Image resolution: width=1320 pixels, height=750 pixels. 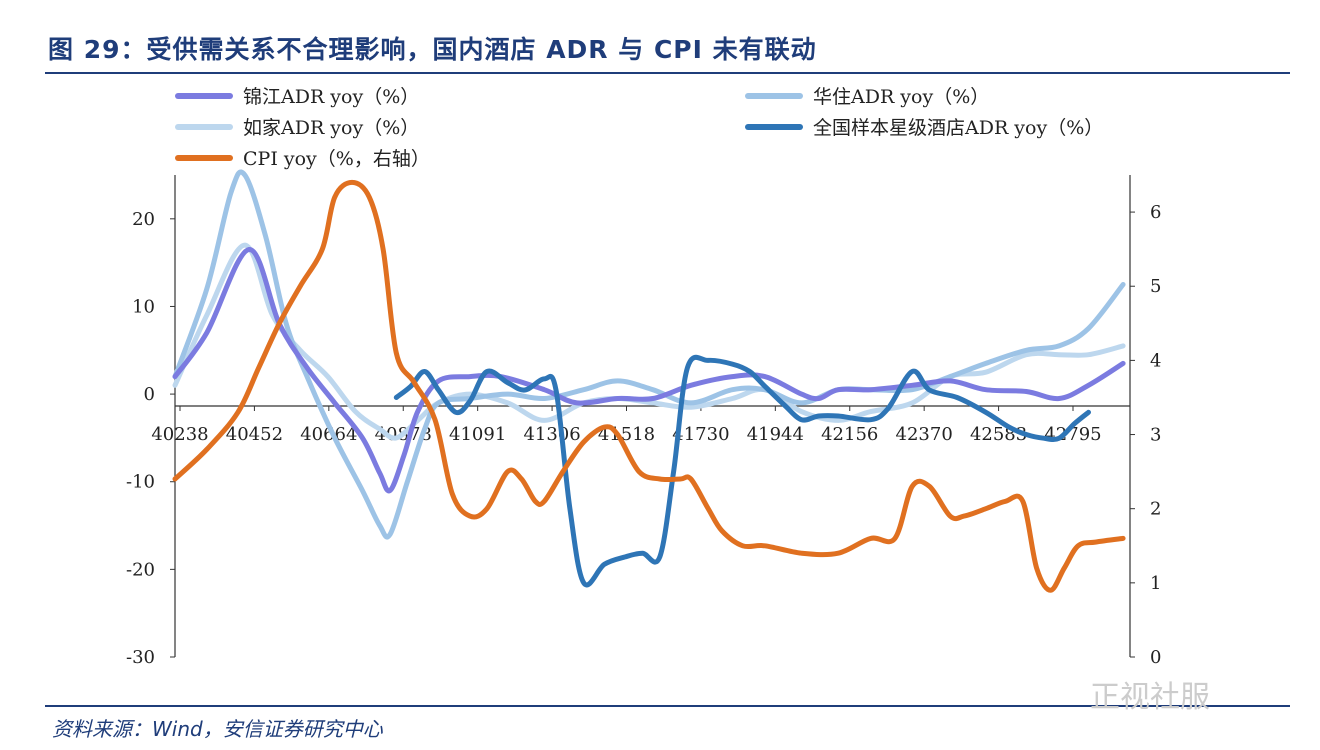 I want to click on legend-item-national: 全国样本星级酒店ADR yoy（%）, so click(x=924, y=126).